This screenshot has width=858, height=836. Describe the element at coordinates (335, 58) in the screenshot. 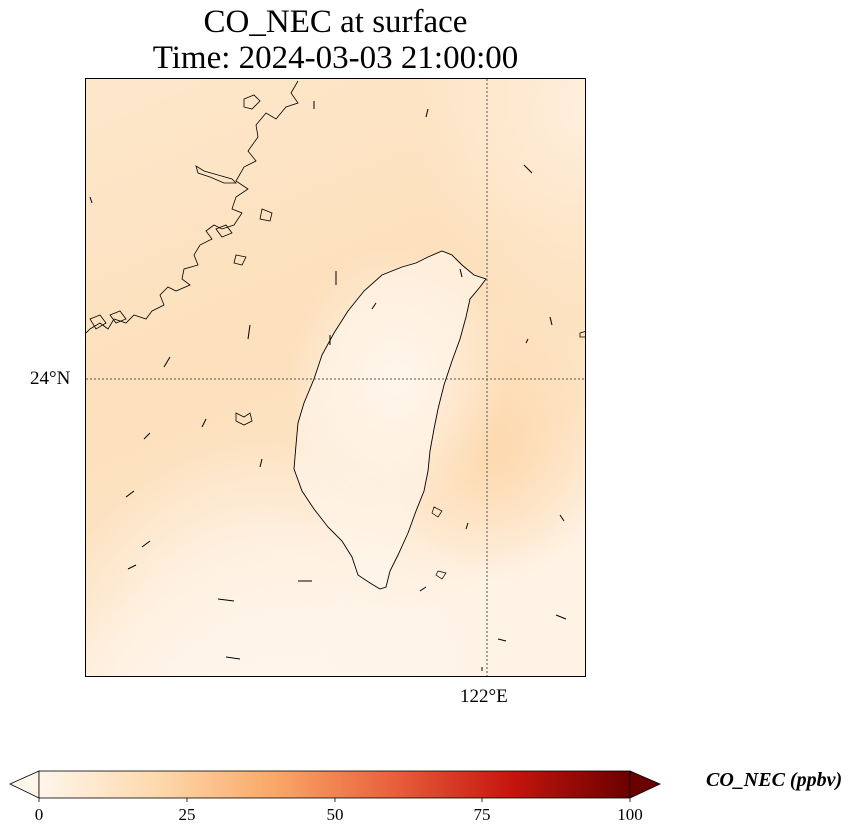

I see `plot-time-subtitle: Time: 2024-03-03 21:00:00` at that location.